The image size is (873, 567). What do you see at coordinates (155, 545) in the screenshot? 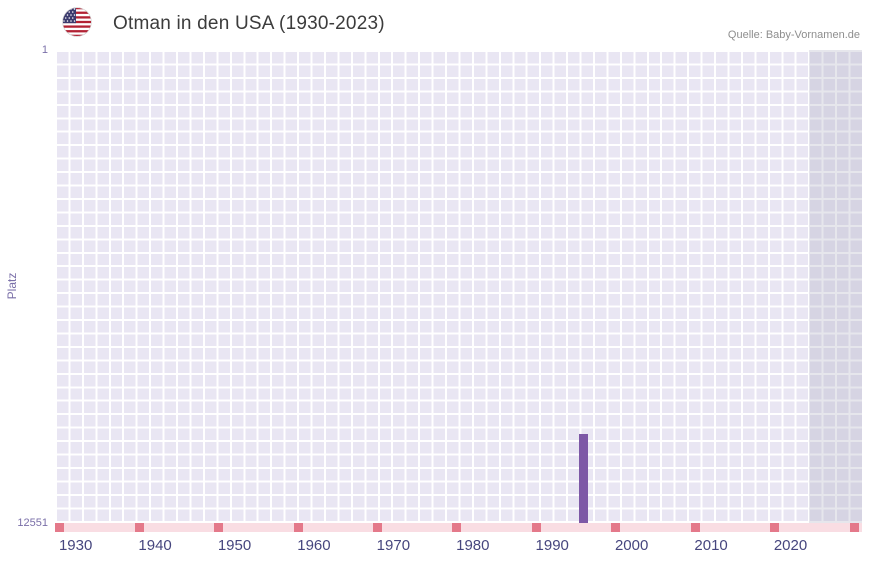
I see `x-tick-1940: 1940` at bounding box center [155, 545].